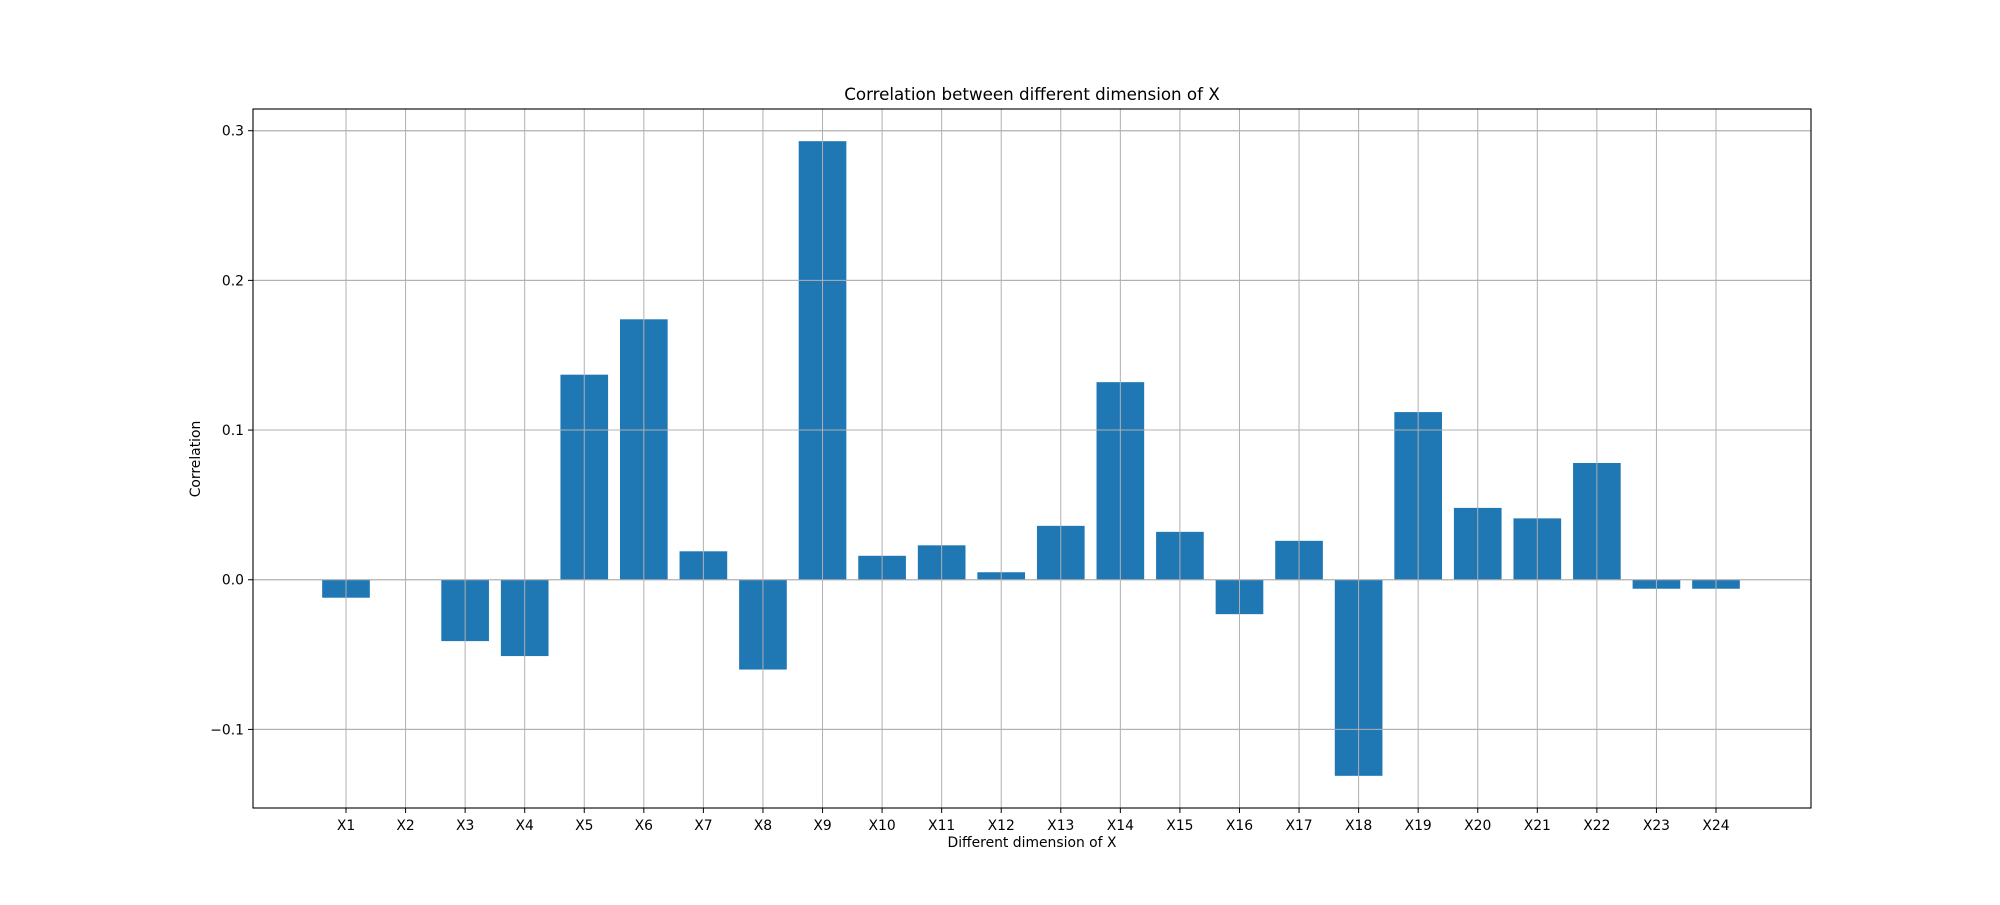 This screenshot has width=2000, height=905. I want to click on x-tick-label: X16, so click(1239, 826).